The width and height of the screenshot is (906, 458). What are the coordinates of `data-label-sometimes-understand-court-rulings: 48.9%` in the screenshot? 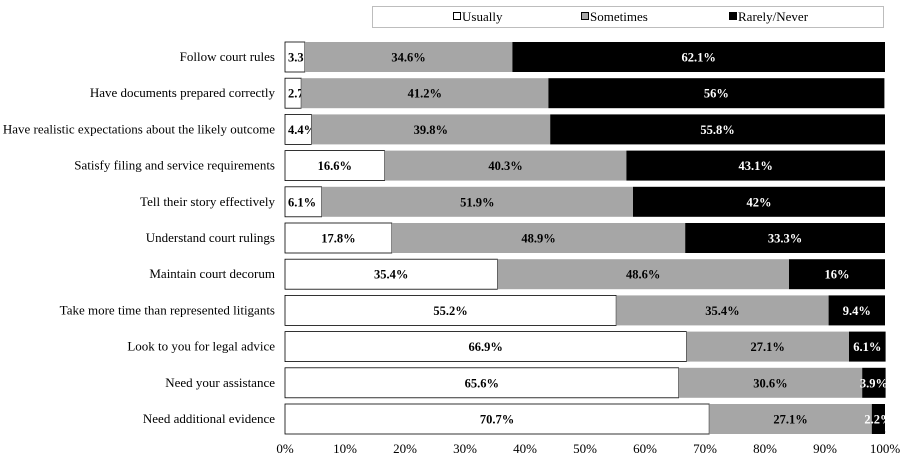 It's located at (538, 239).